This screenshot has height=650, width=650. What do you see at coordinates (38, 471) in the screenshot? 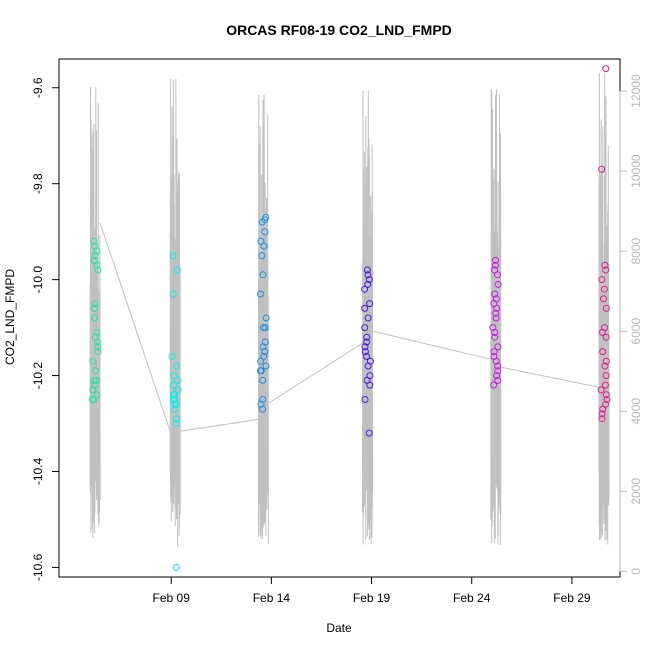
I see `y-tick-label: -10.4` at bounding box center [38, 471].